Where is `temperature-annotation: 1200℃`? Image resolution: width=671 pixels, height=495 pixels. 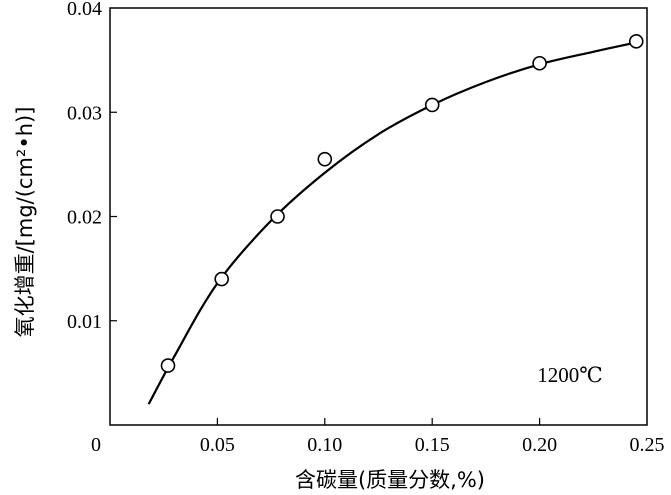 temperature-annotation: 1200℃ is located at coordinates (570, 375).